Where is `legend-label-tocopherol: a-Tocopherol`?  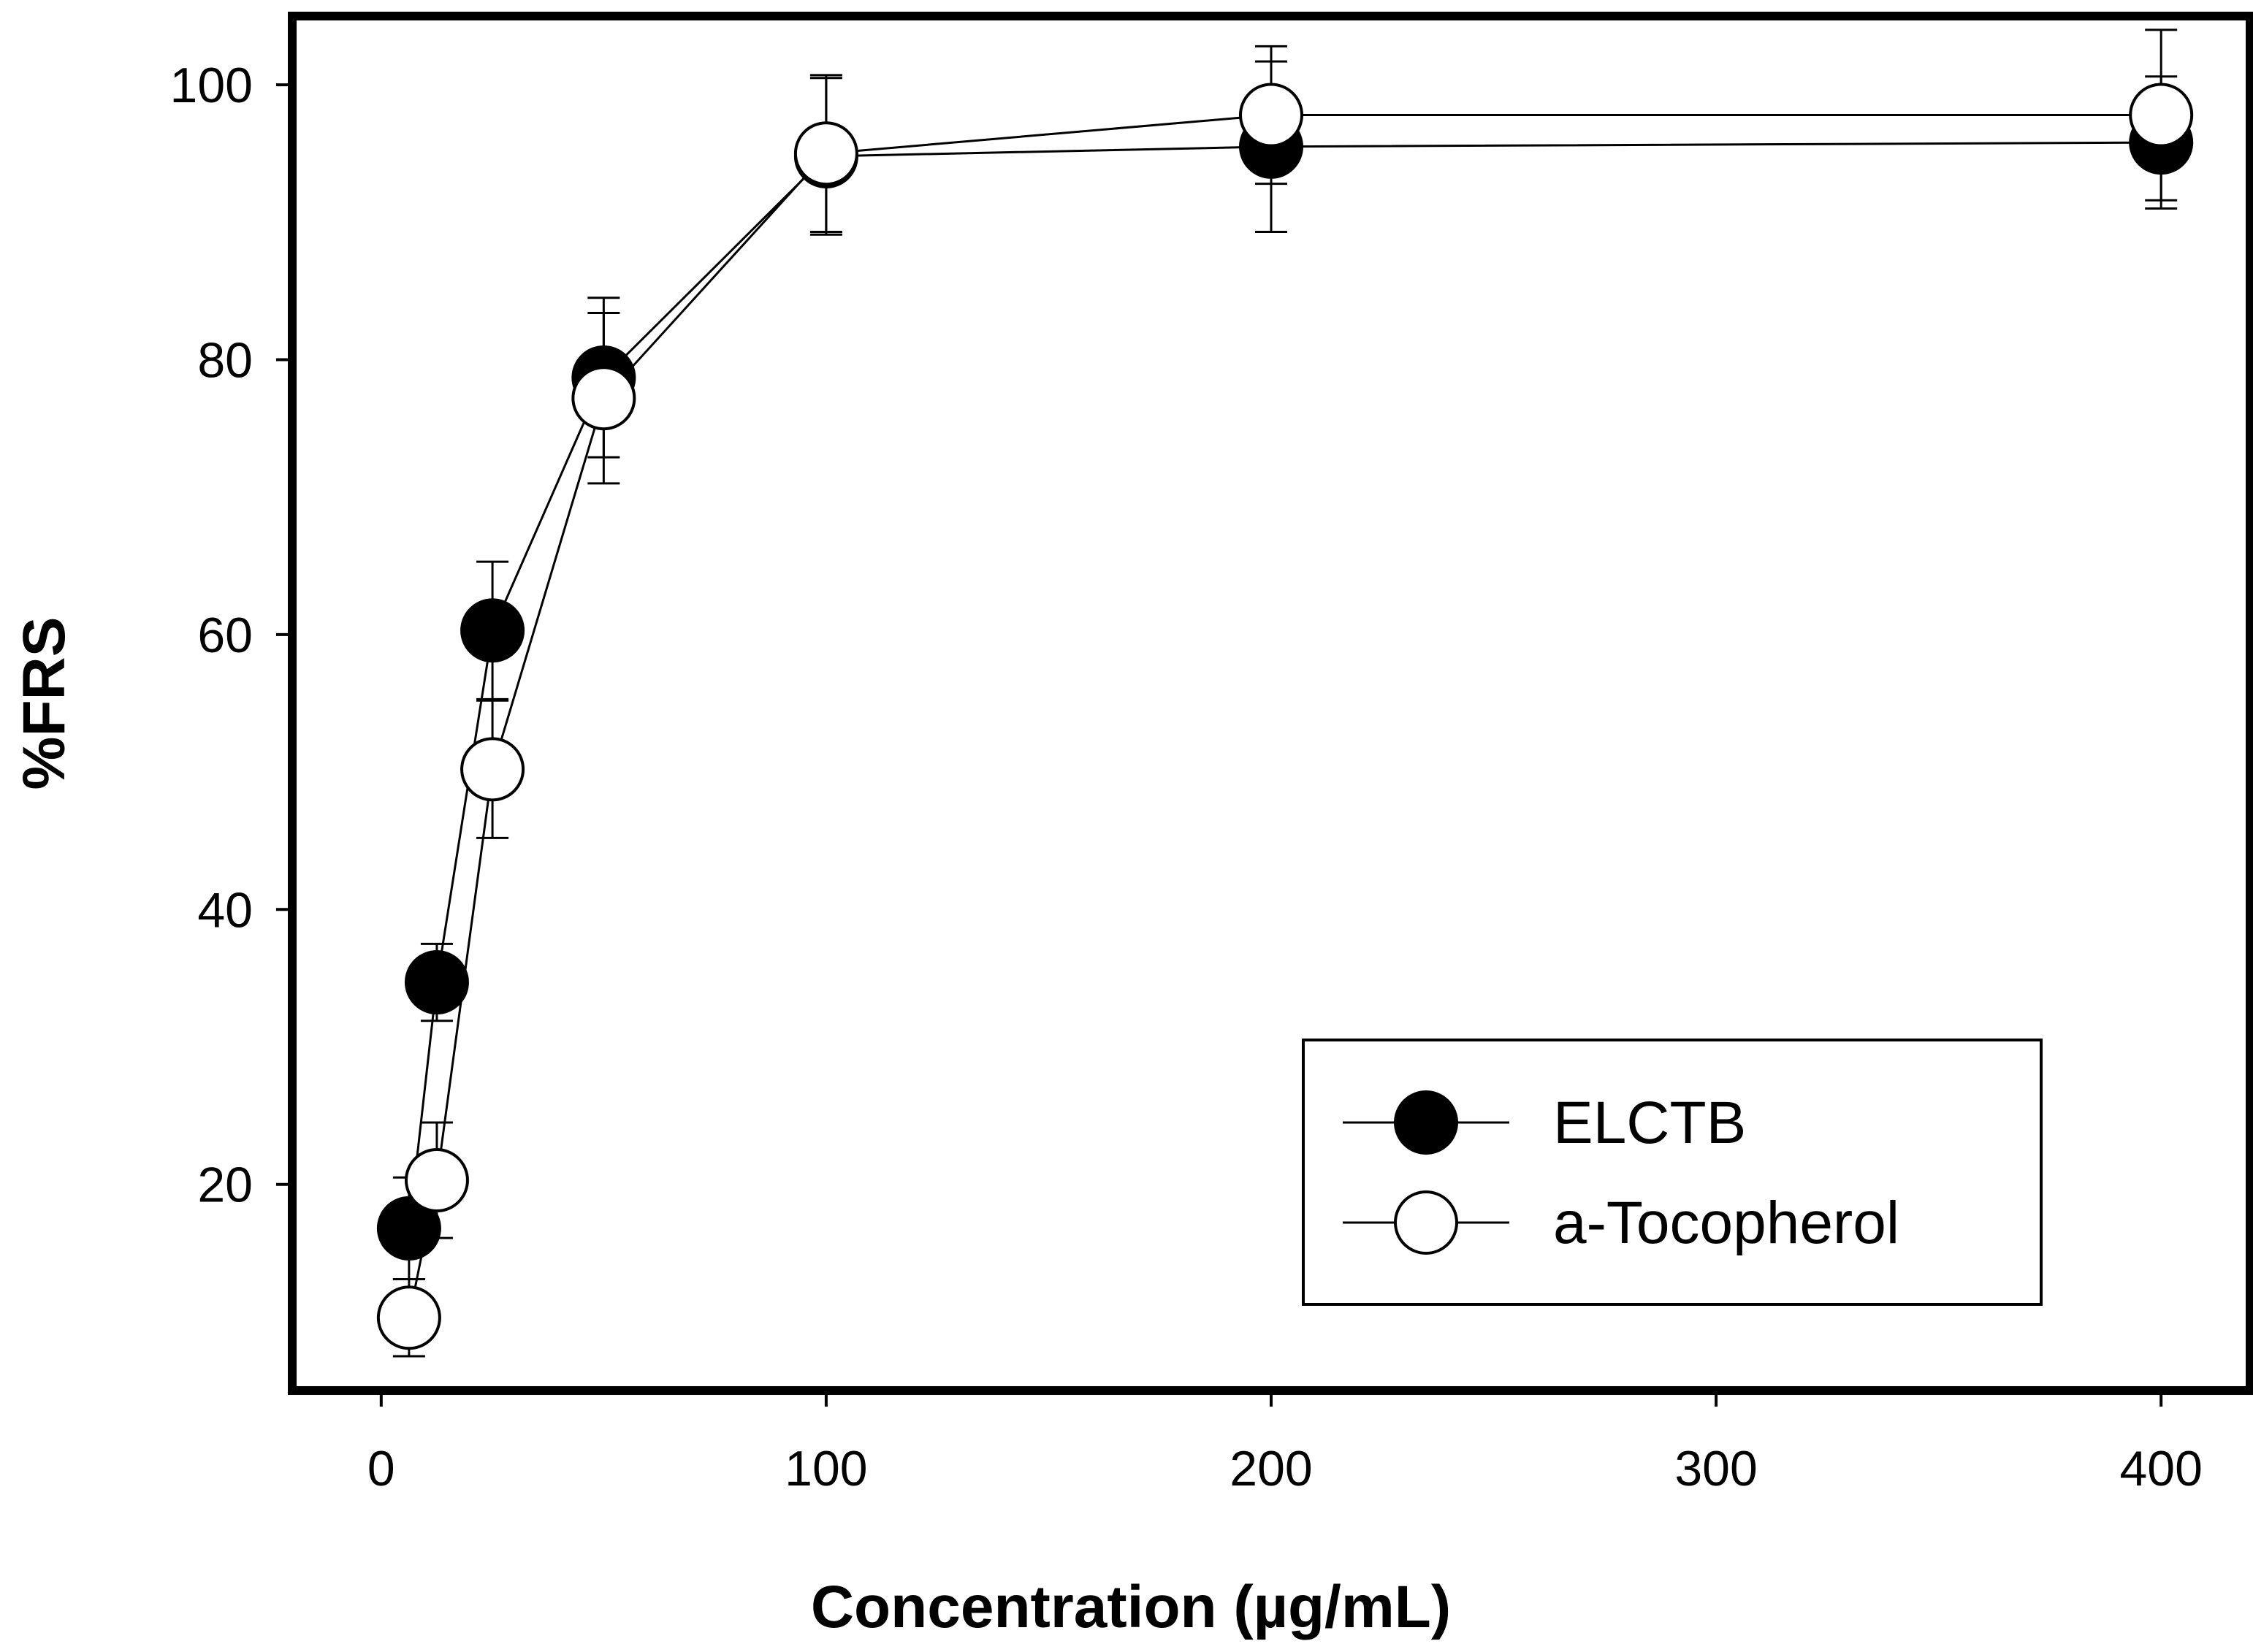
legend-label-tocopherol: a-Tocopherol is located at coordinates (1726, 1223).